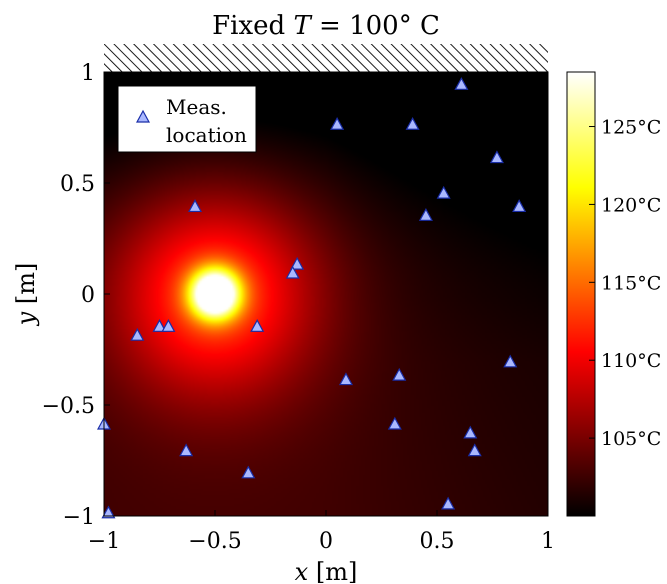 The height and width of the screenshot is (584, 667). I want to click on y-tick-label: 1, so click(88, 73).